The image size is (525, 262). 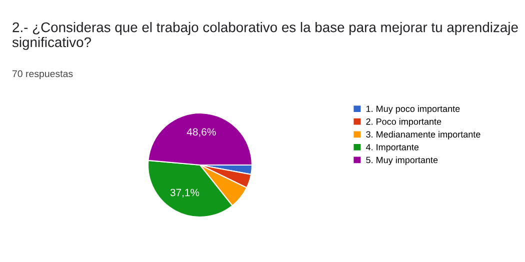 What do you see at coordinates (404, 122) in the screenshot?
I see `legend-label: 2. Poco importante` at bounding box center [404, 122].